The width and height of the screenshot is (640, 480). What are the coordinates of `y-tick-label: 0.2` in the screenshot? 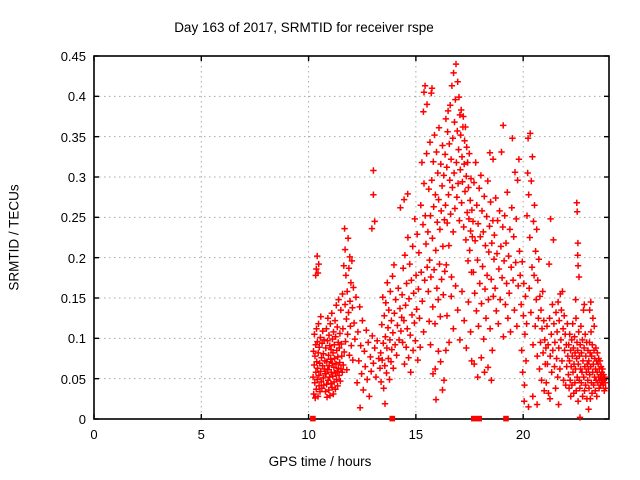 It's located at (76, 258).